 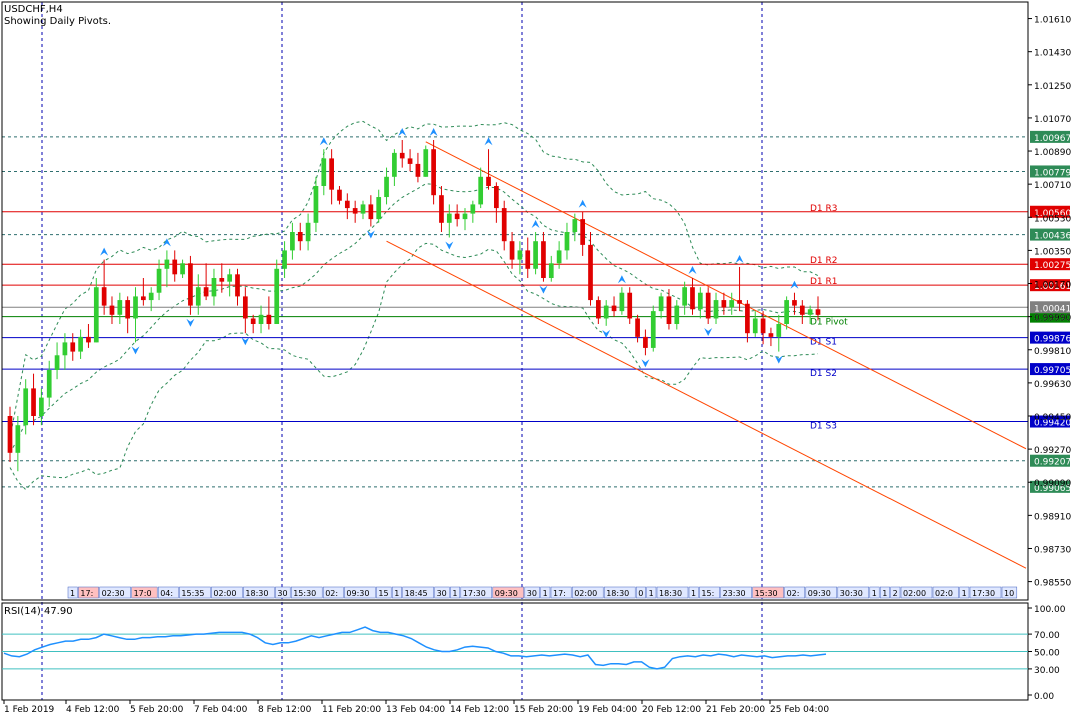 What do you see at coordinates (383, 593) in the screenshot?
I see `time-label-text: 15` at bounding box center [383, 593].